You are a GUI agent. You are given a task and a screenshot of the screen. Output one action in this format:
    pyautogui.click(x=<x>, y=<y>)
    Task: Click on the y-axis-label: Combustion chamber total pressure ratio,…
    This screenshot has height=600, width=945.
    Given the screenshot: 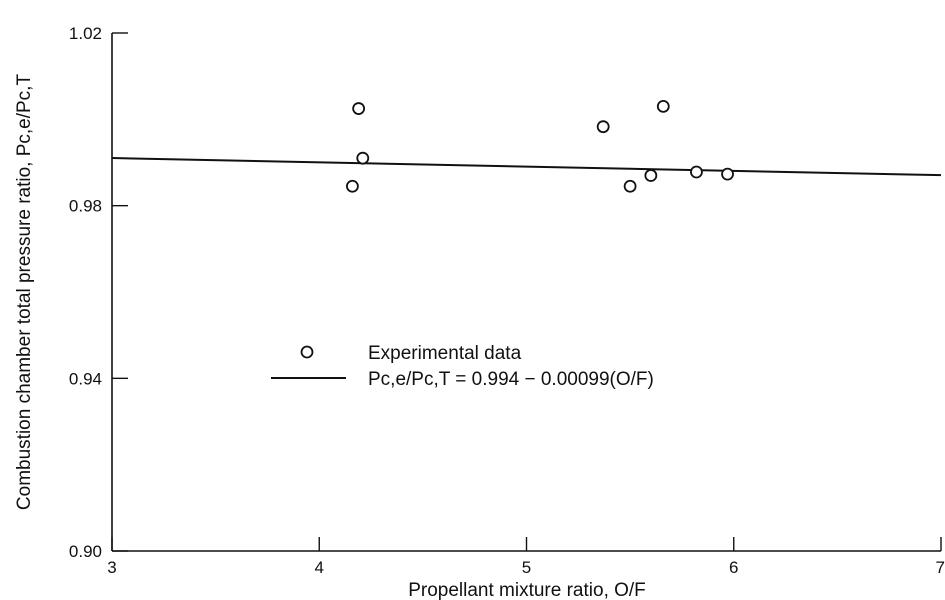 What is the action you would take?
    pyautogui.click(x=24, y=292)
    